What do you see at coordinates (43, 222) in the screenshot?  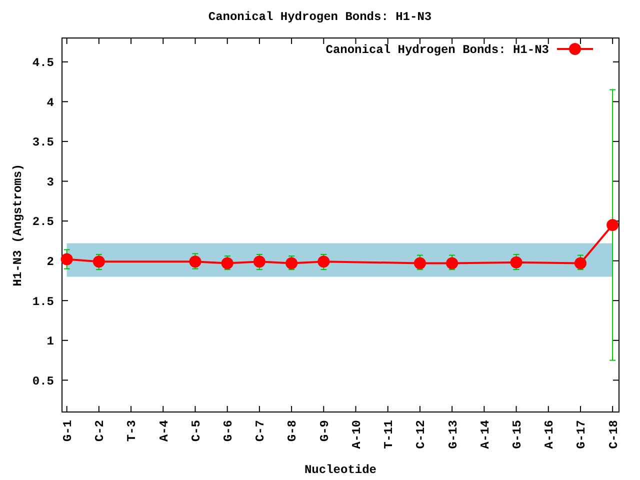 I see `y-tick-label: 2.5` at bounding box center [43, 222].